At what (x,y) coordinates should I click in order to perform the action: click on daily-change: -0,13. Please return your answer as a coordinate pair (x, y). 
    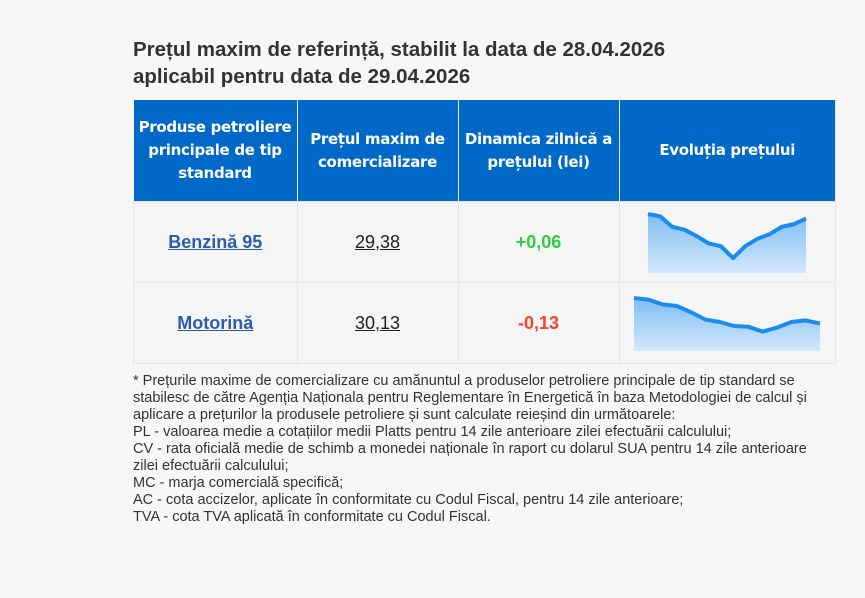
    Looking at the image, I should click on (538, 322).